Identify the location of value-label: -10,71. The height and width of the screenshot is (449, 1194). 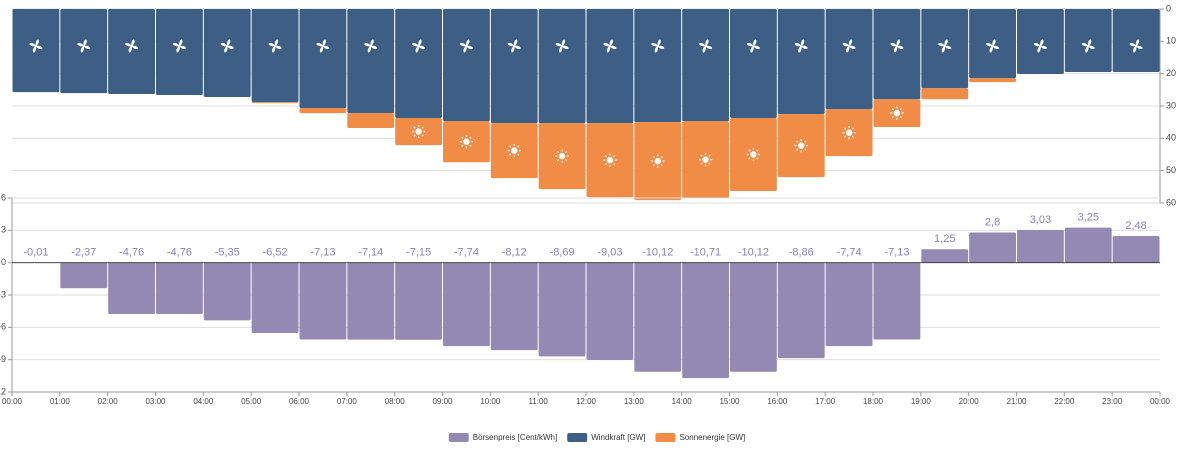
(705, 253).